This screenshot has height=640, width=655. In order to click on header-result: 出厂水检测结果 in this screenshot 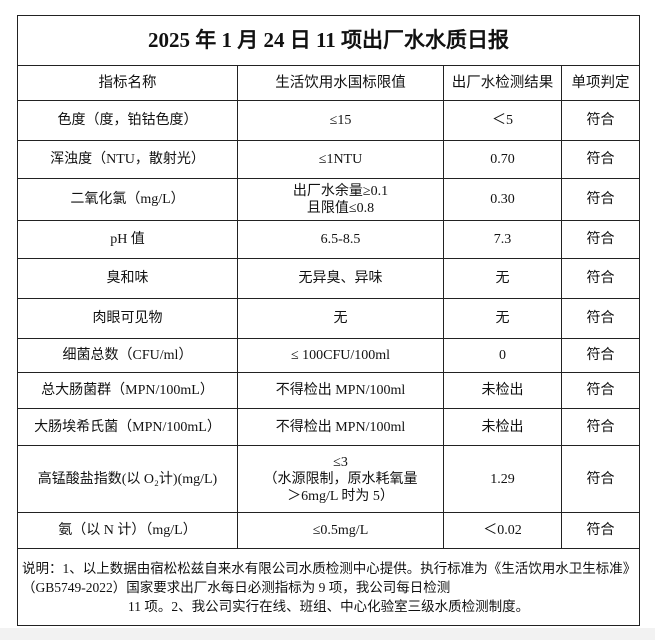, I will do `click(502, 83)`.